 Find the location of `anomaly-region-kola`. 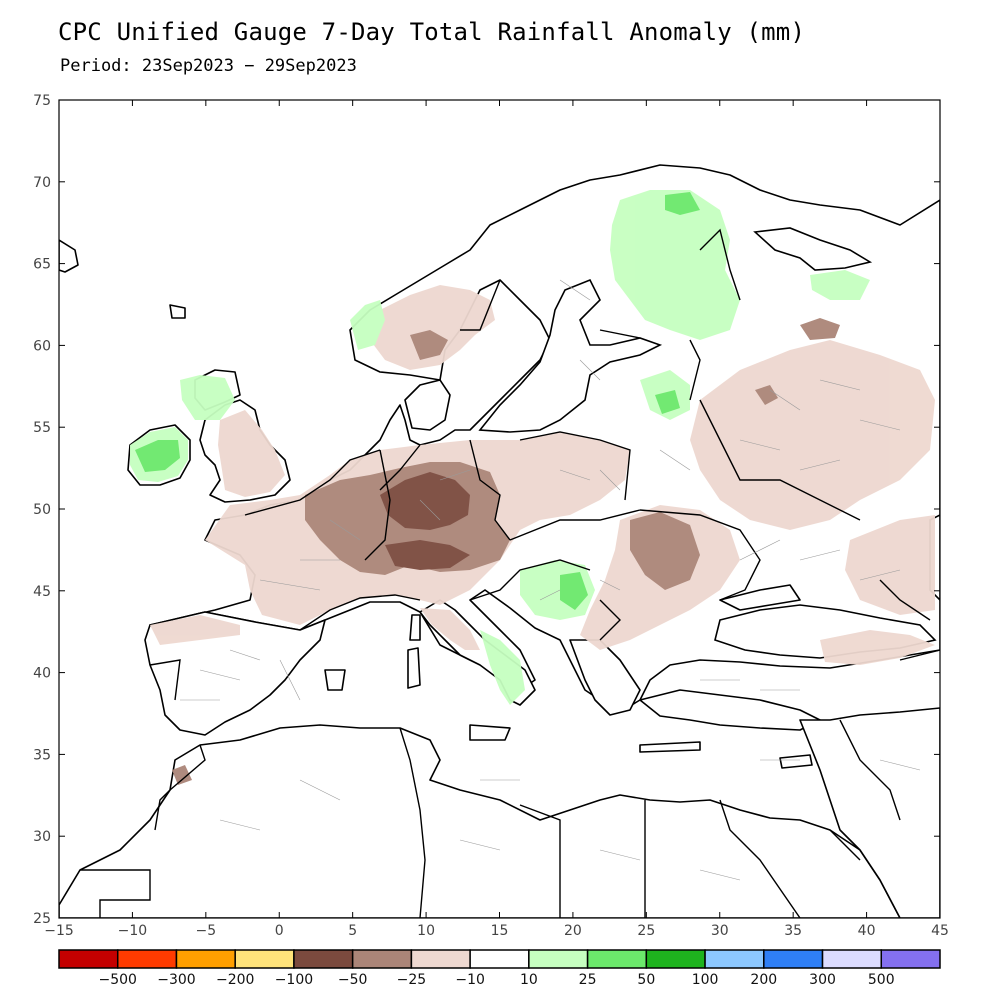

anomaly-region-kola is located at coordinates (840, 285).